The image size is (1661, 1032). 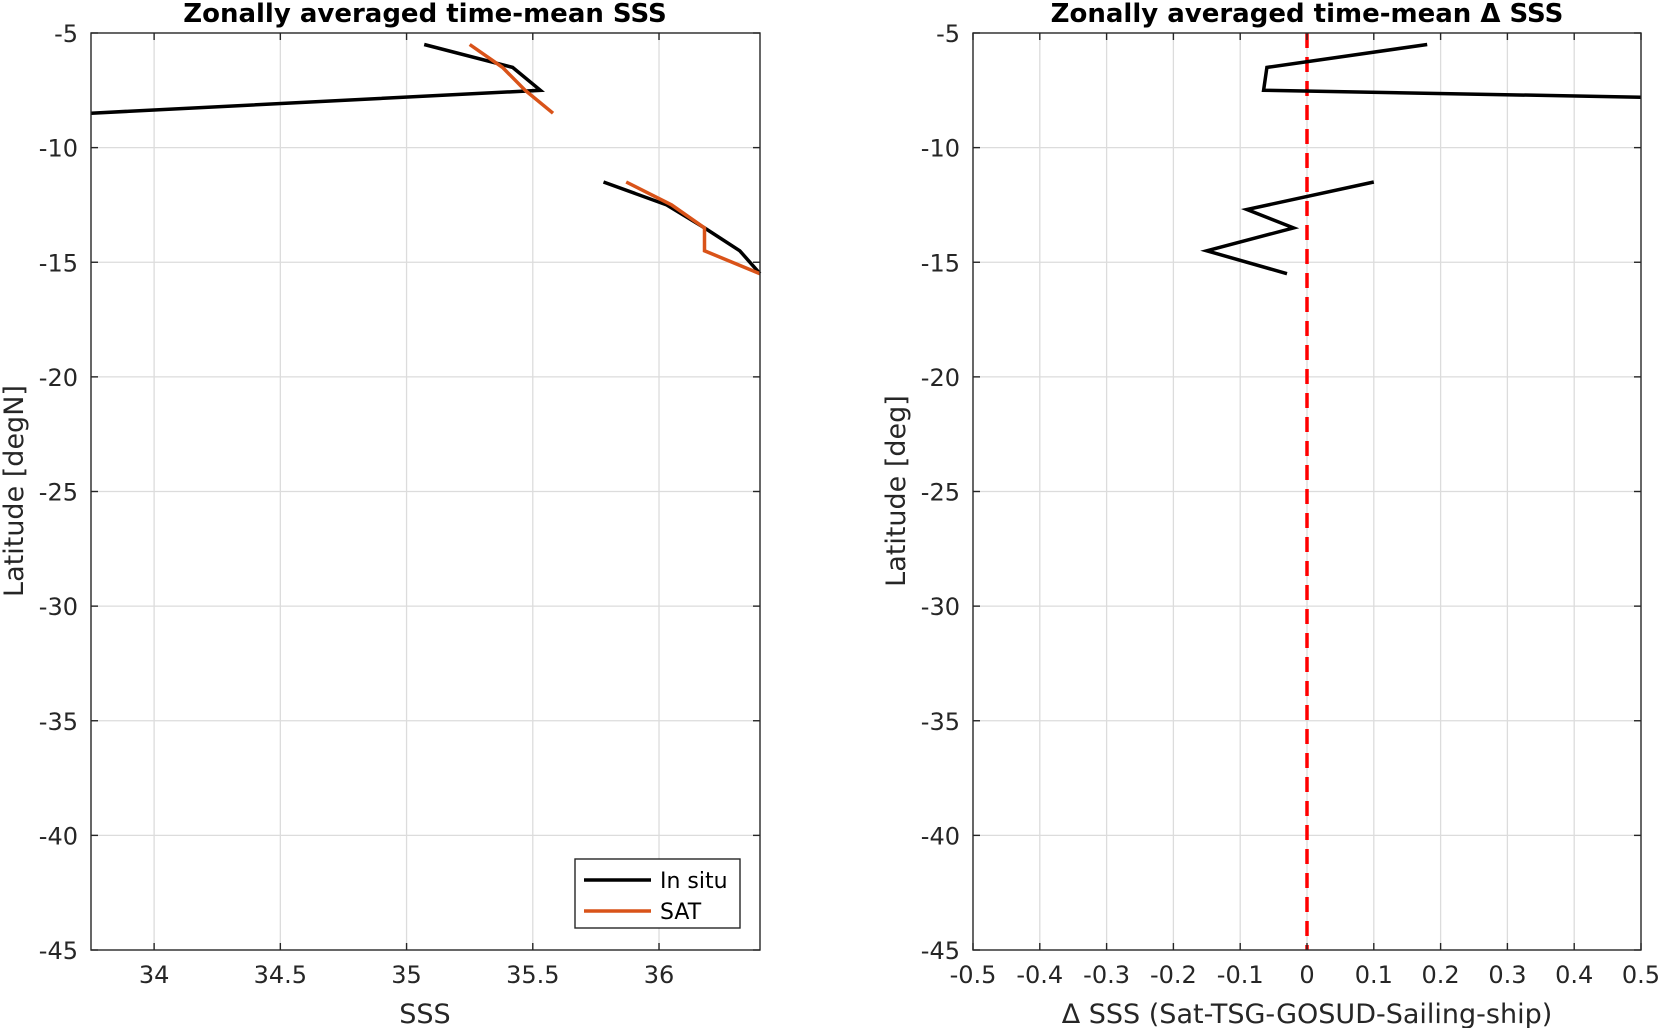 What do you see at coordinates (681, 912) in the screenshot?
I see `legend-label-sat: SAT` at bounding box center [681, 912].